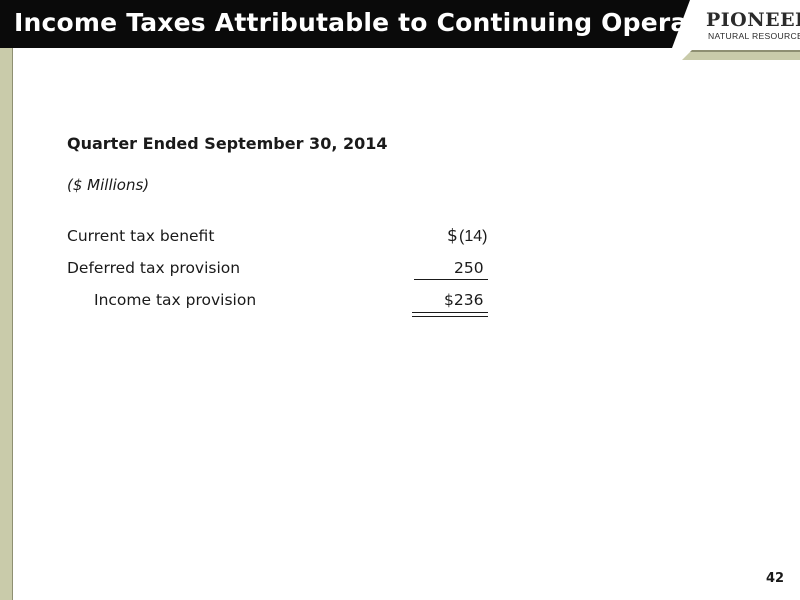 The image size is (800, 600). Describe the element at coordinates (141, 236) in the screenshot. I see `row-label-current-tax: Current tax benefit` at that location.